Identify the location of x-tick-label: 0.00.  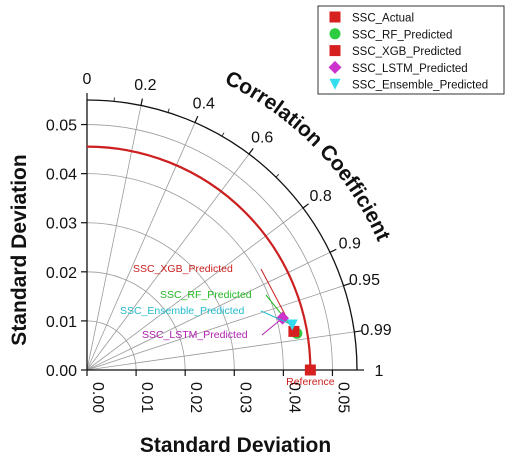
(97, 397).